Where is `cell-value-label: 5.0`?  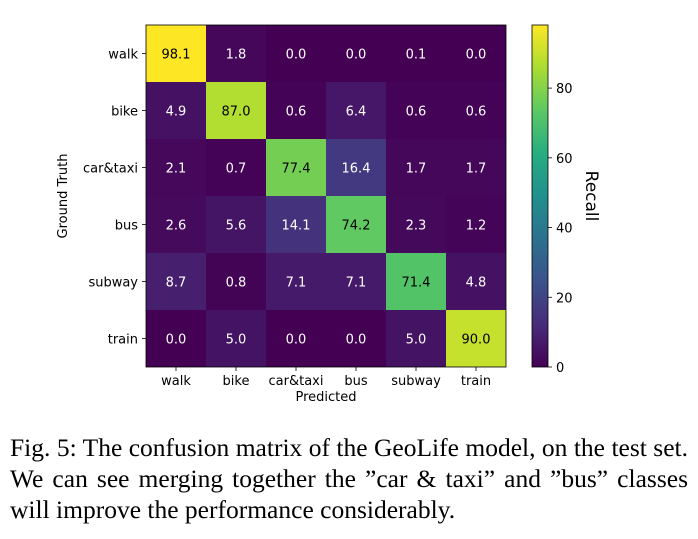
cell-value-label: 5.0 is located at coordinates (416, 340).